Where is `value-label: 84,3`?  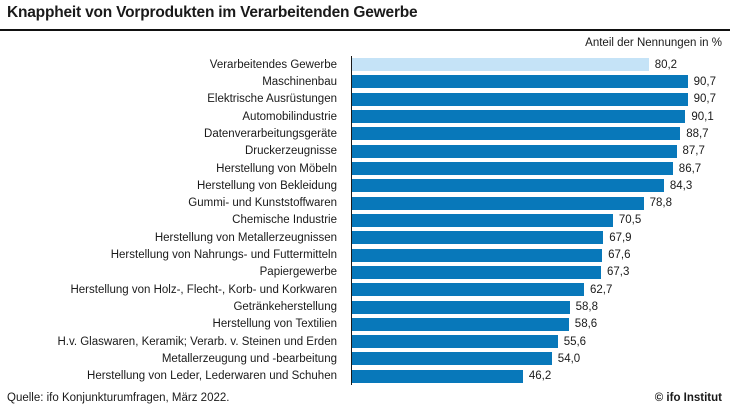
value-label: 84,3 is located at coordinates (681, 185).